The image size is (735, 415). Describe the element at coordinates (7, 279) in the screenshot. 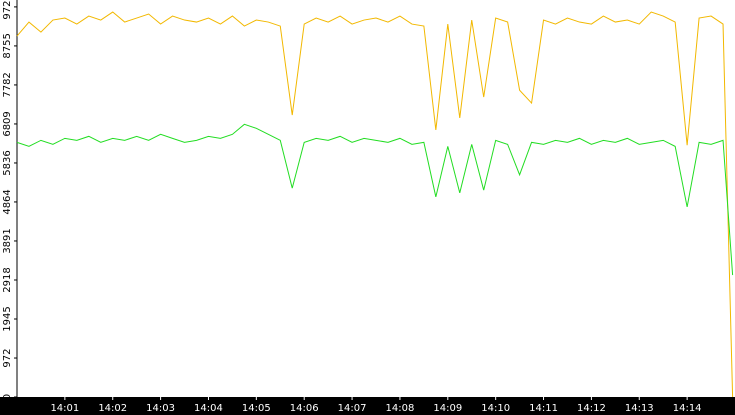

I see `y-tick-label: 2918` at that location.